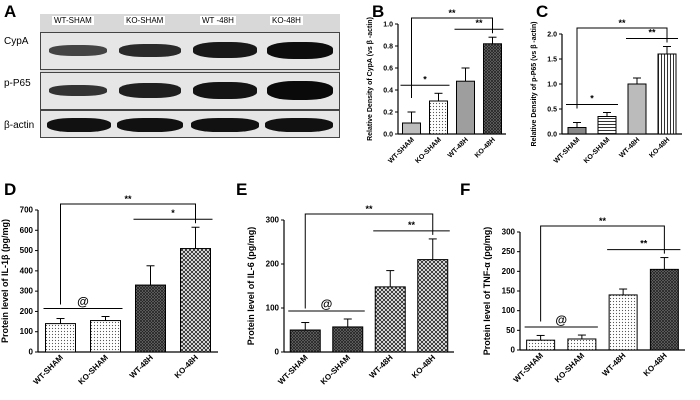  I want to click on y-tick-label: 0.6, so click(388, 69).